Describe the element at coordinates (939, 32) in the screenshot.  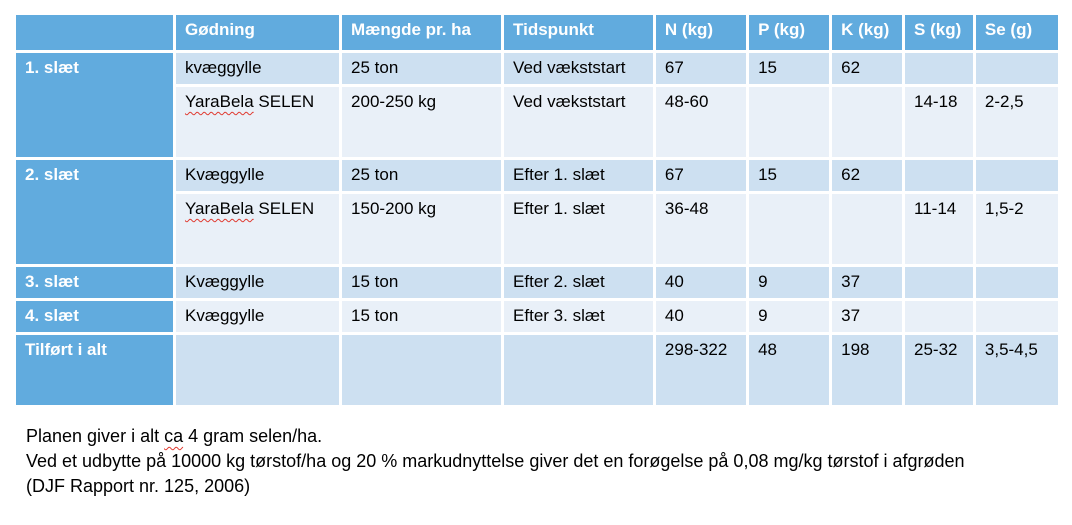
I see `header-cell-s-kg: S (kg)` at that location.